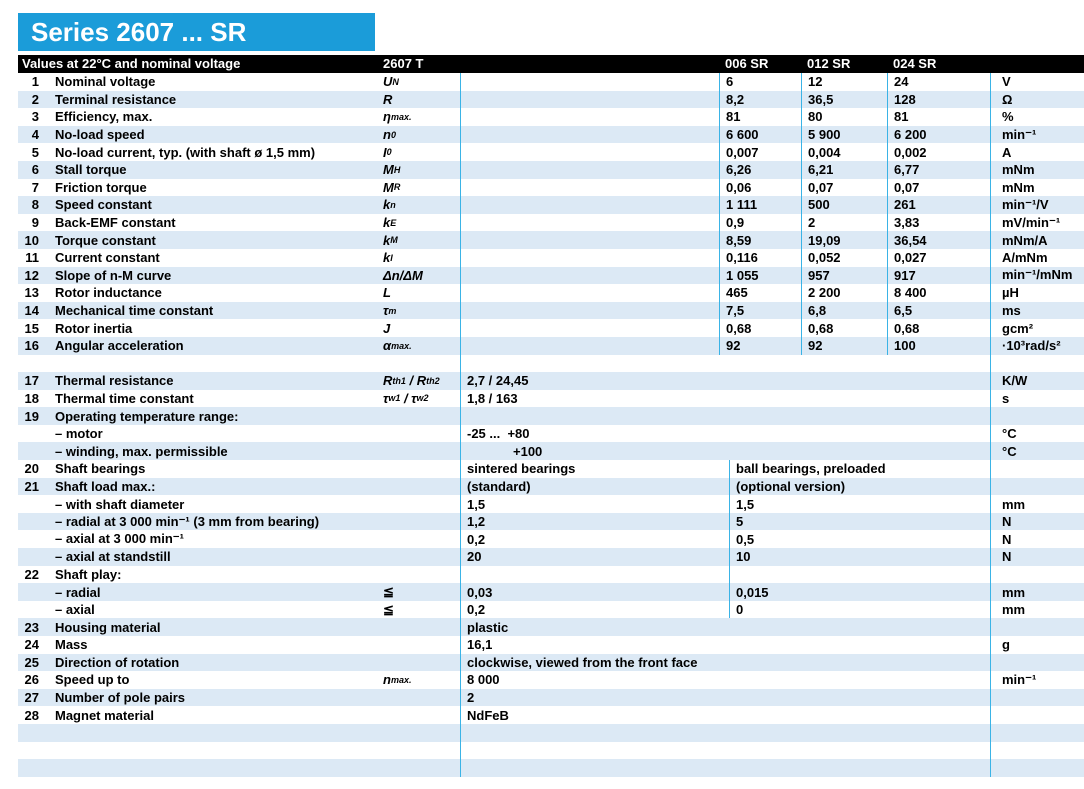 This screenshot has width=1084, height=789. I want to click on value-024sr: 917, so click(939, 275).